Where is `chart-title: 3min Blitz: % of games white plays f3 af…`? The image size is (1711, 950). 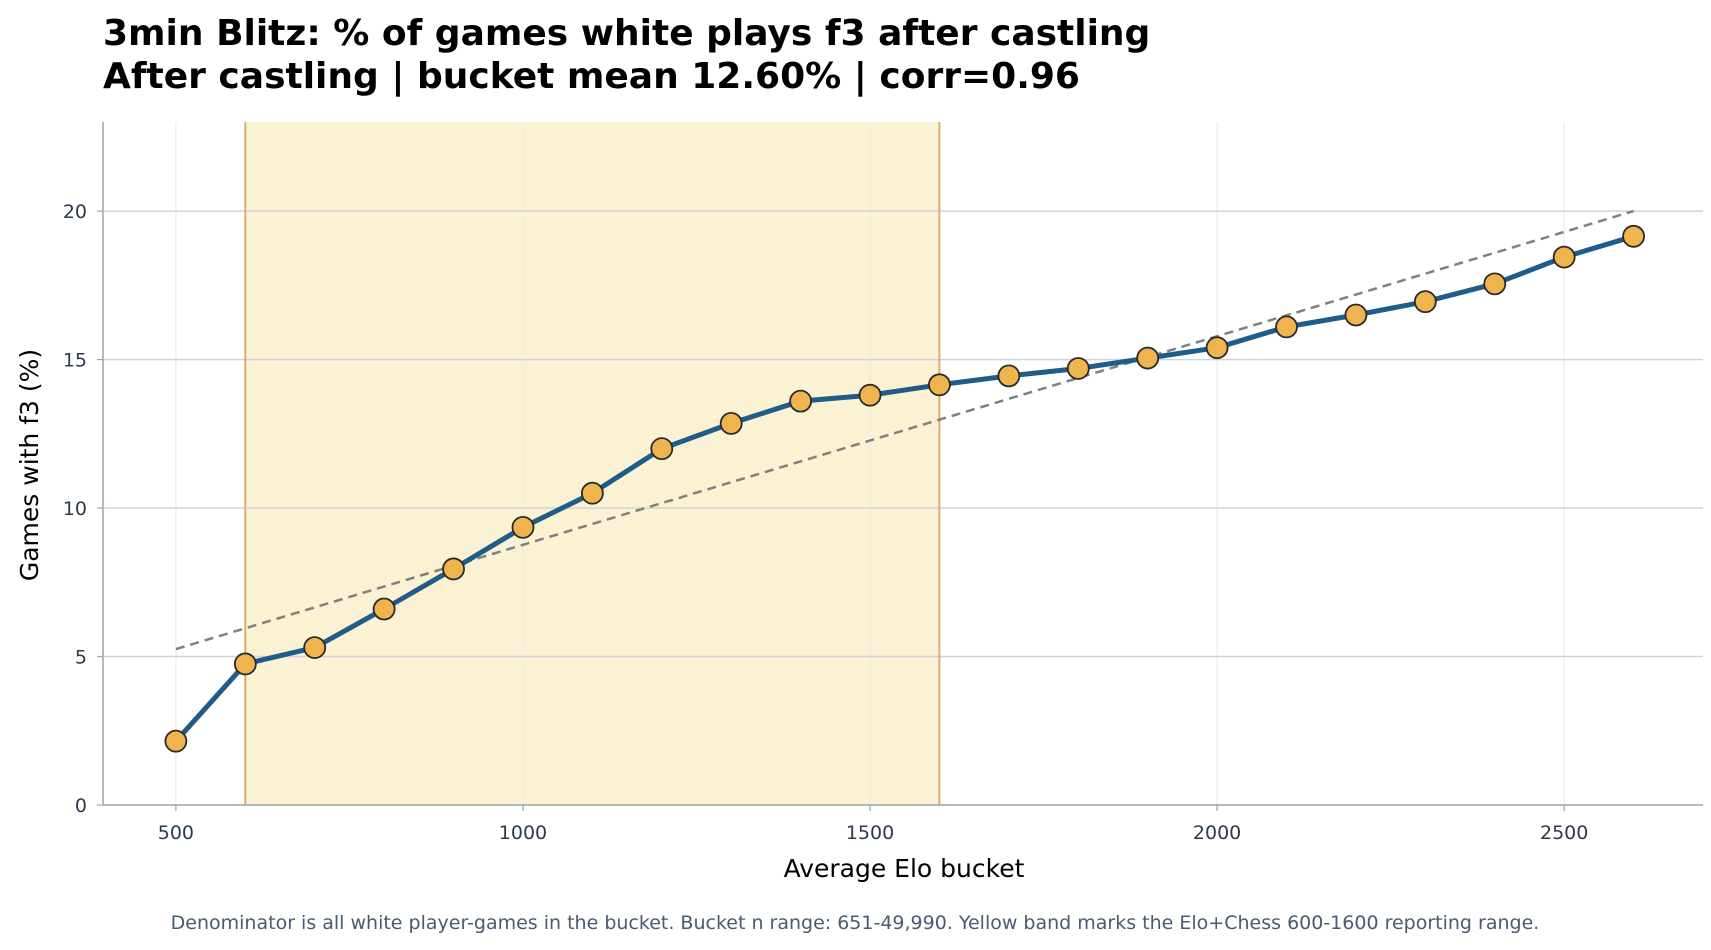
chart-title: 3min Blitz: % of games white plays f3 af… is located at coordinates (626, 33).